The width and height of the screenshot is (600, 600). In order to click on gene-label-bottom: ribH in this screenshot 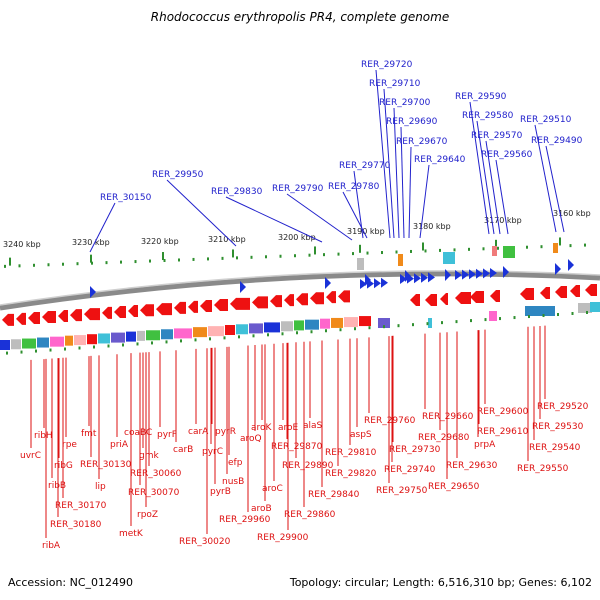, I will do `click(43, 436)`.